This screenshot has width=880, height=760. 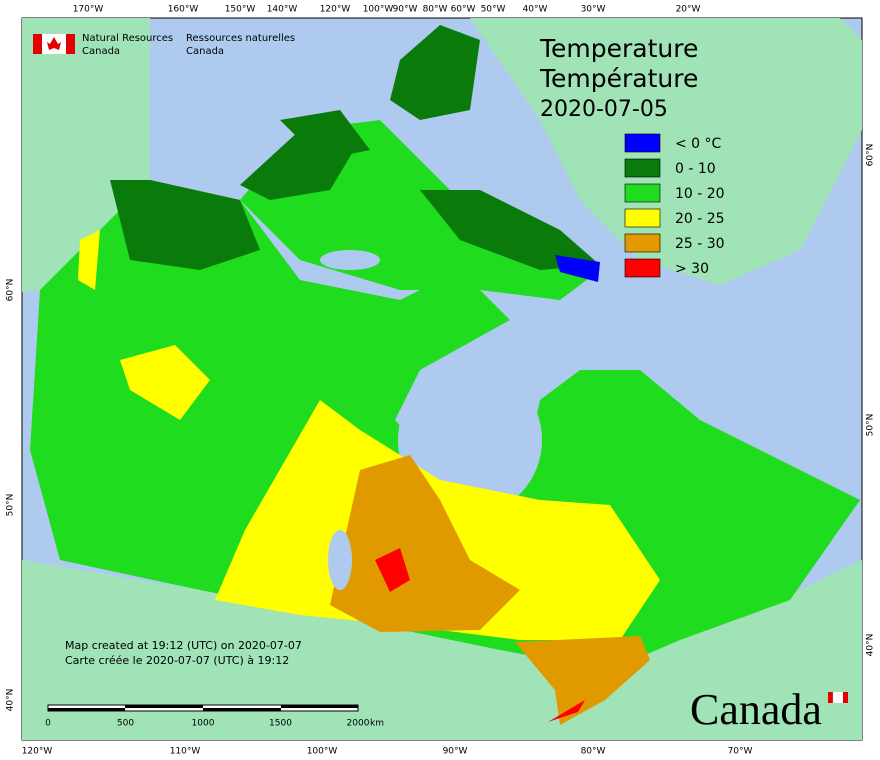 I want to click on country-fr: Canada, so click(x=205, y=51).